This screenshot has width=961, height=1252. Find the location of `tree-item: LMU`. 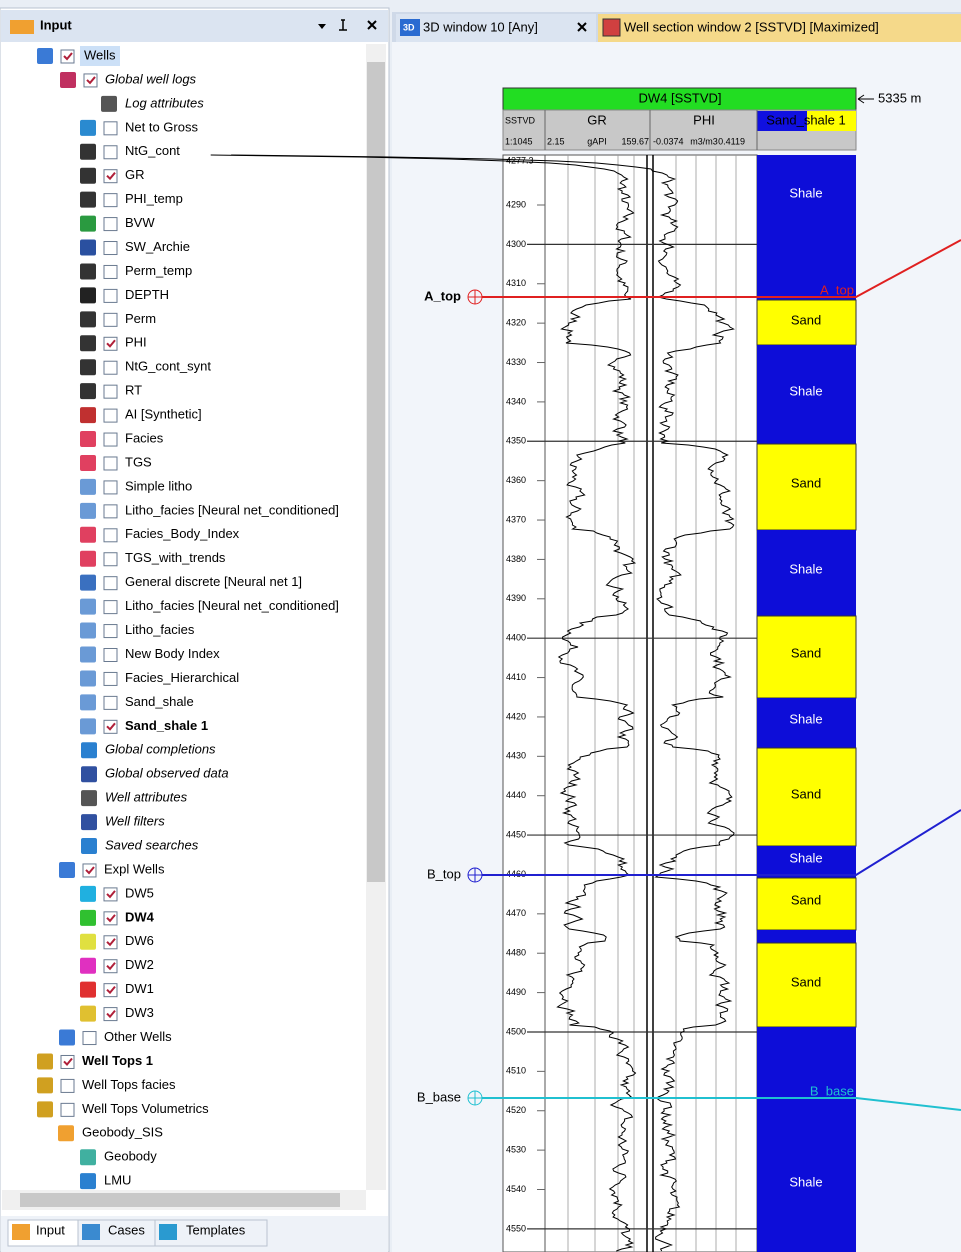

tree-item: LMU is located at coordinates (117, 1180).